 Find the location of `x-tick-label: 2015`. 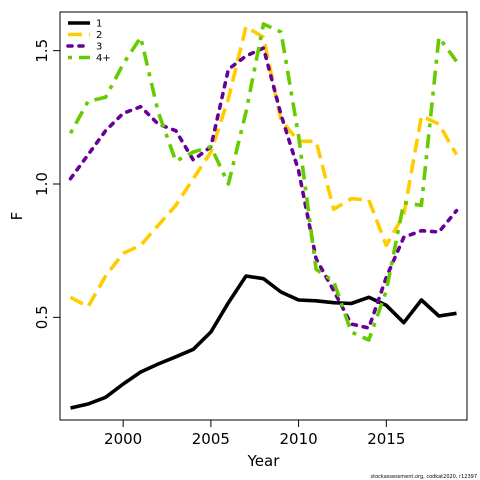

x-tick-label: 2015 is located at coordinates (386, 439).